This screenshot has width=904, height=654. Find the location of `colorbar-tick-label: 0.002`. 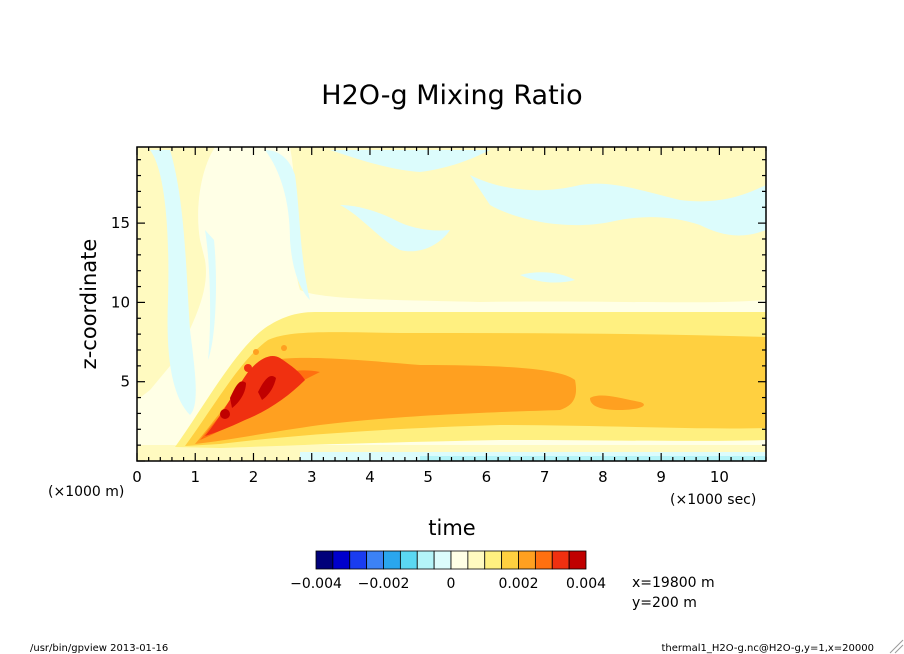

colorbar-tick-label: 0.002 is located at coordinates (518, 584).